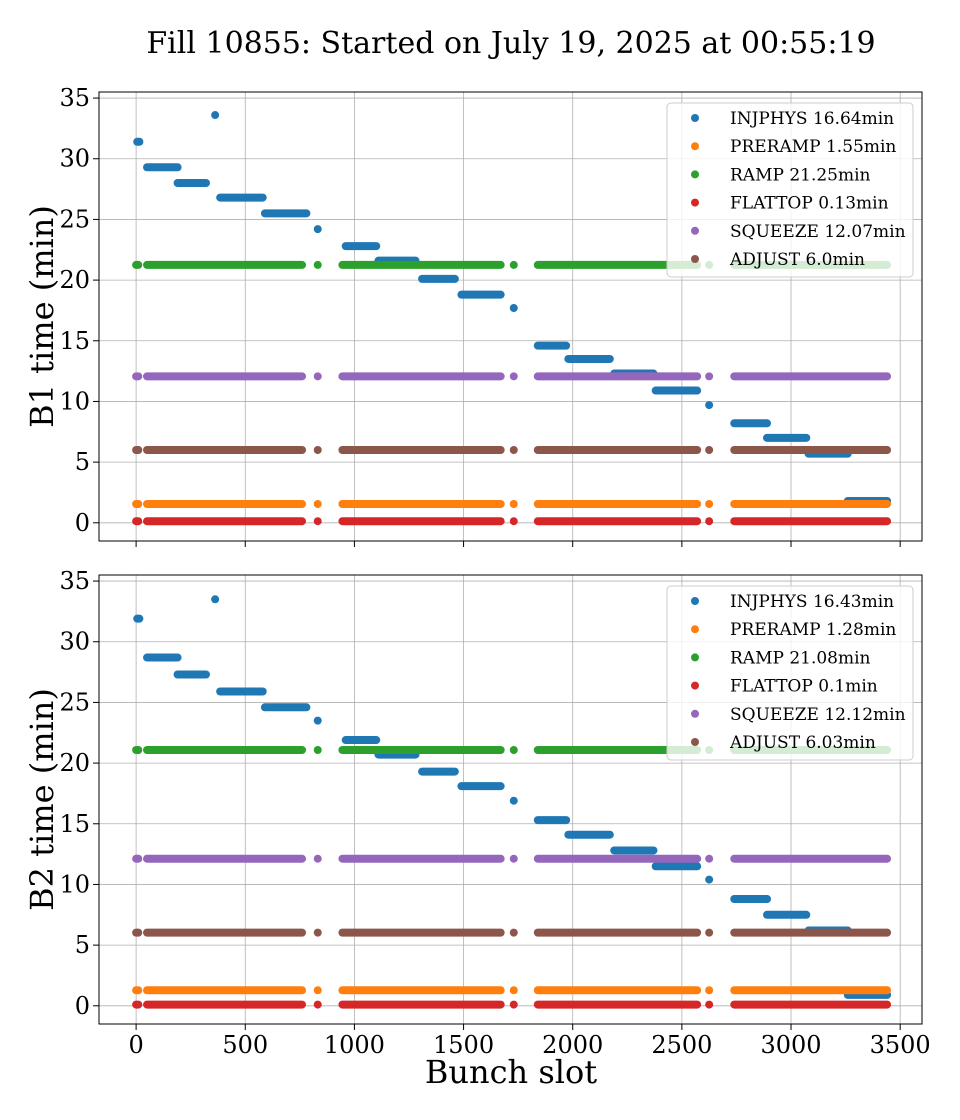 Image resolution: width=960 pixels, height=1120 pixels. What do you see at coordinates (797, 260) in the screenshot?
I see `legend-entry: ADJUST 6.0min` at bounding box center [797, 260].